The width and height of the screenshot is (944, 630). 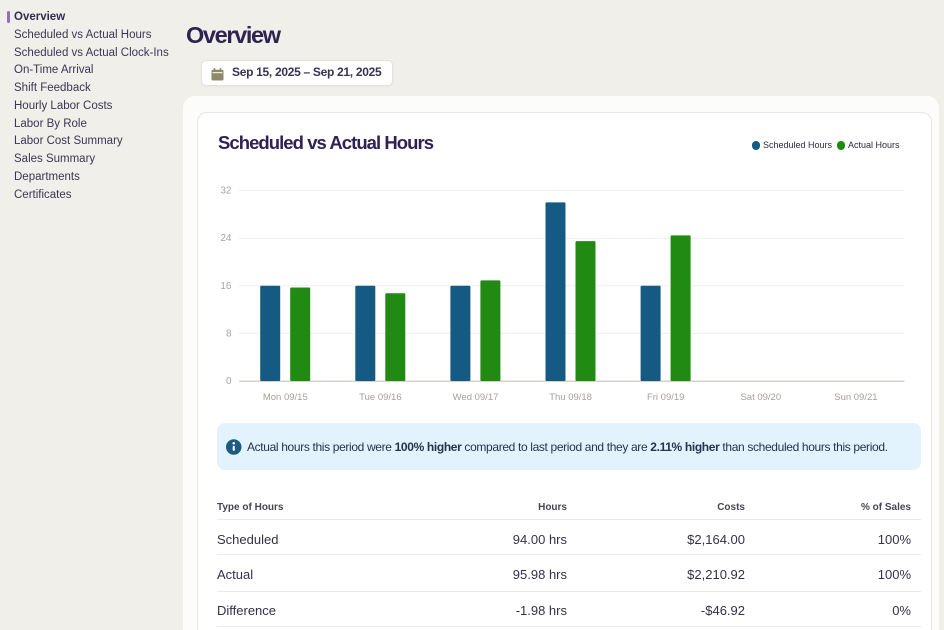 What do you see at coordinates (855, 397) in the screenshot?
I see `svg-text: Sun 09/21` at bounding box center [855, 397].